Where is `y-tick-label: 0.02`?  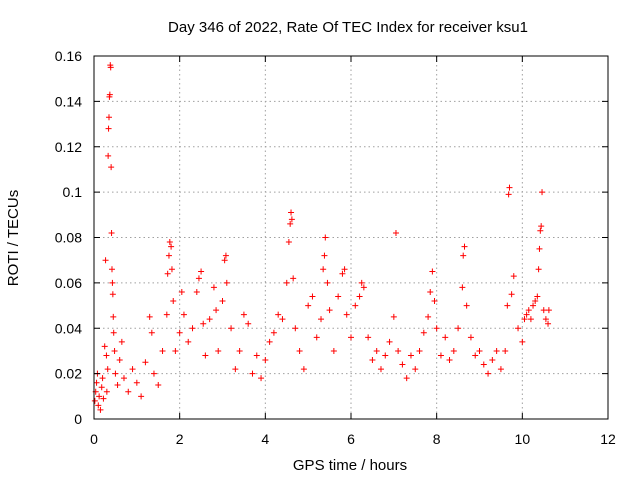 y-tick-label: 0.02 is located at coordinates (68, 374).